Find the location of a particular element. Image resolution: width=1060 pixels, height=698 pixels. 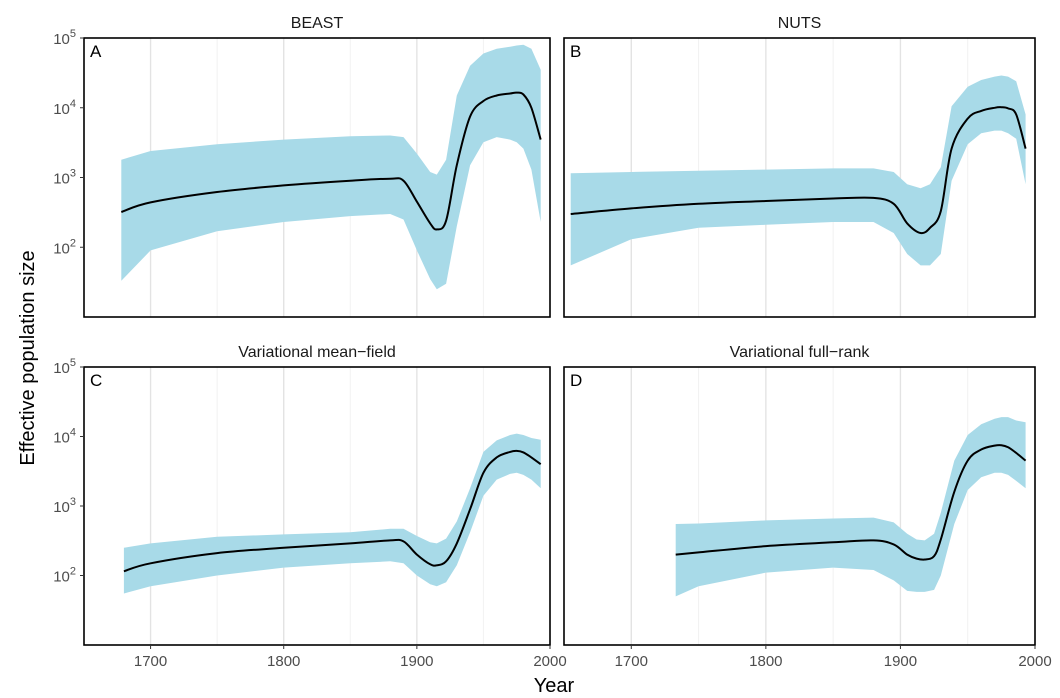

panel-title: BEAST is located at coordinates (317, 23).